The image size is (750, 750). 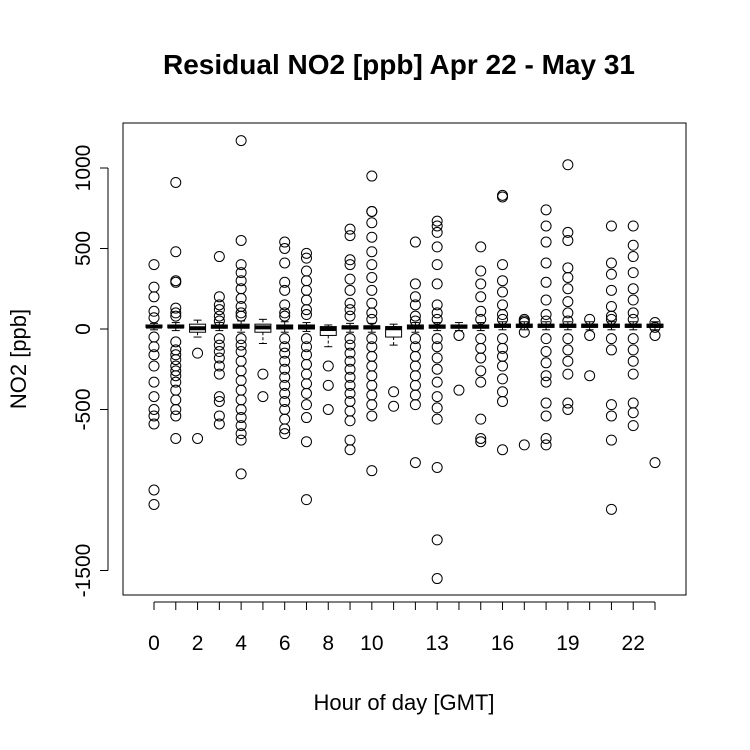 What do you see at coordinates (198, 643) in the screenshot?
I see `x-tick-label: 2` at bounding box center [198, 643].